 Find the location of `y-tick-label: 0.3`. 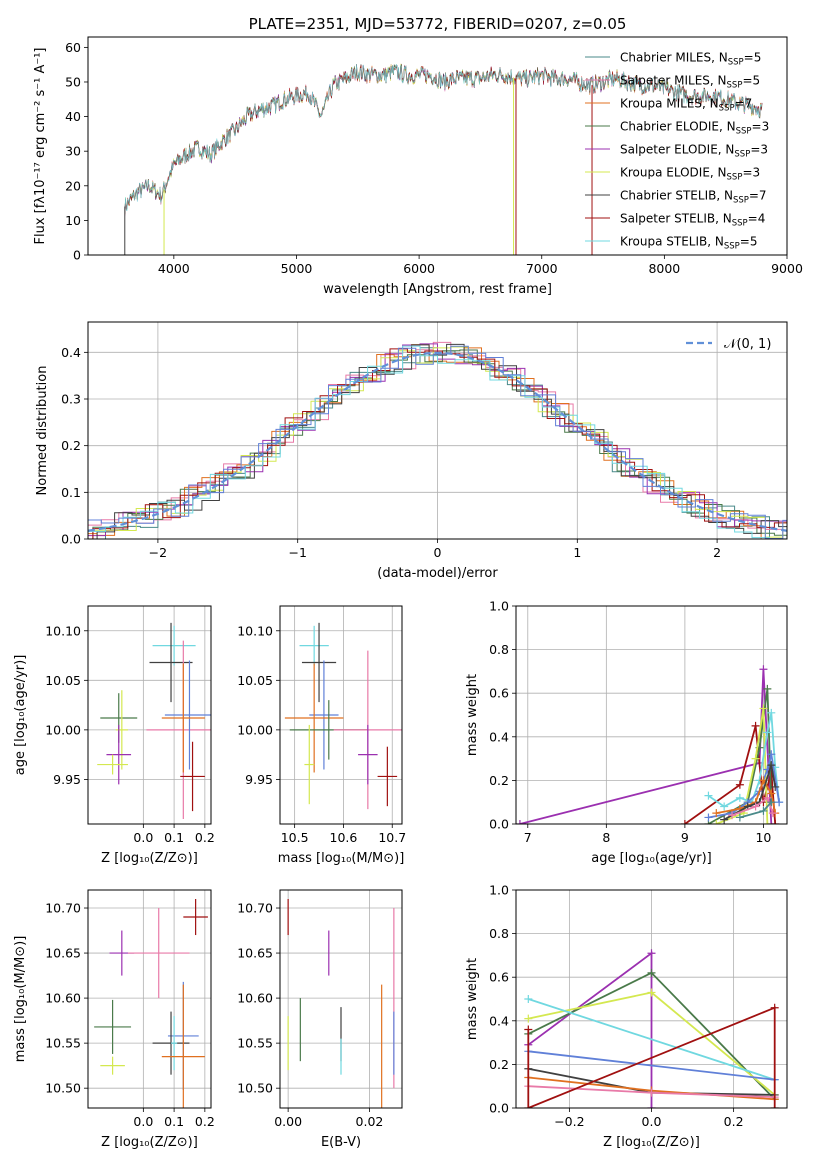

y-tick-label: 0.3 is located at coordinates (71, 399).